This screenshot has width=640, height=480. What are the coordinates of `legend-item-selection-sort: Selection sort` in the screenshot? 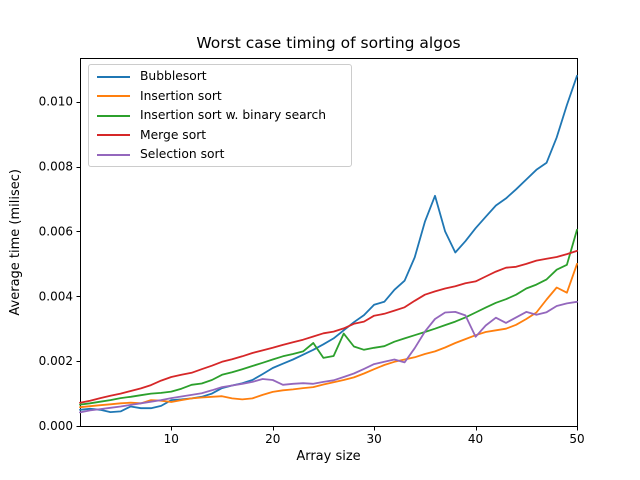 It's located at (218, 154).